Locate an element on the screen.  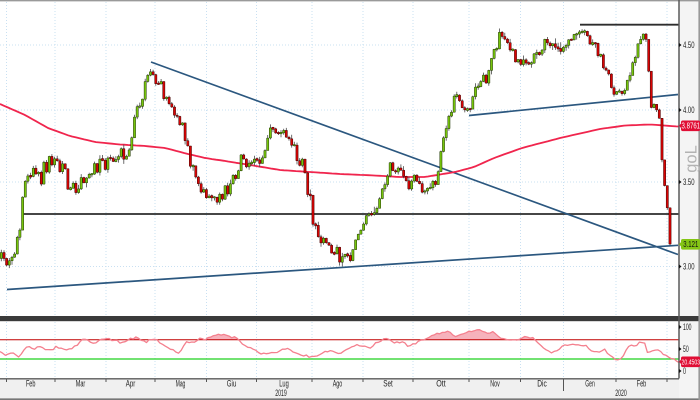
svg-text: 3.8761 is located at coordinates (691, 126).